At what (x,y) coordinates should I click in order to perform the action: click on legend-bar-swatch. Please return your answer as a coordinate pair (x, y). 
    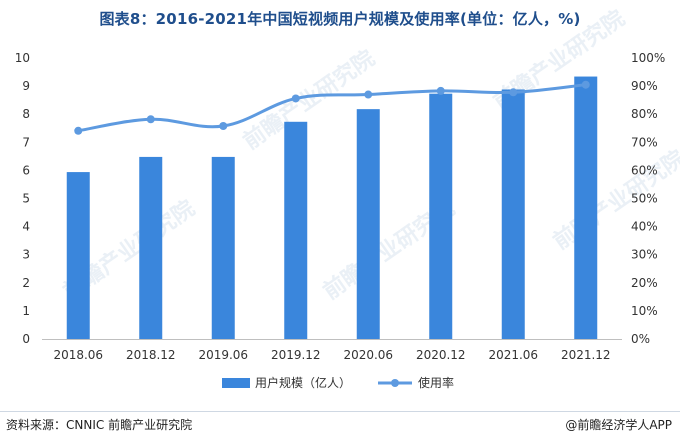
    Looking at the image, I should click on (236, 383).